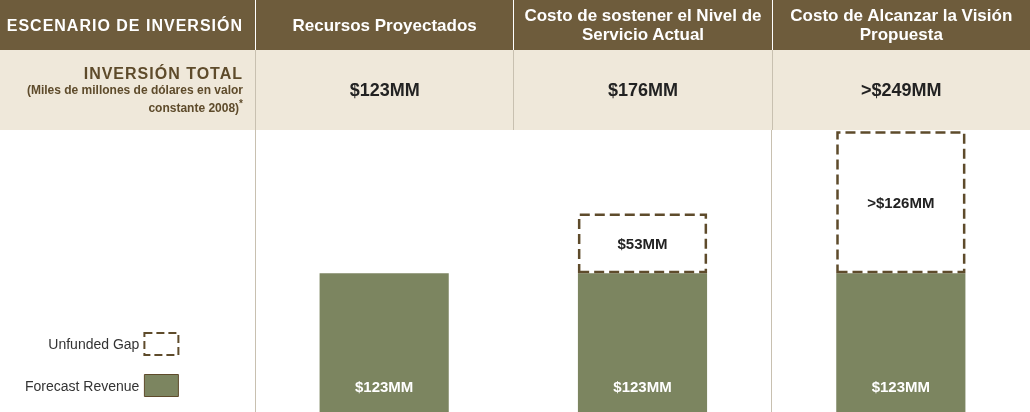 Image resolution: width=1030 pixels, height=412 pixels. What do you see at coordinates (384, 25) in the screenshot?
I see `x-tick-label: Recursos Proyectados` at bounding box center [384, 25].